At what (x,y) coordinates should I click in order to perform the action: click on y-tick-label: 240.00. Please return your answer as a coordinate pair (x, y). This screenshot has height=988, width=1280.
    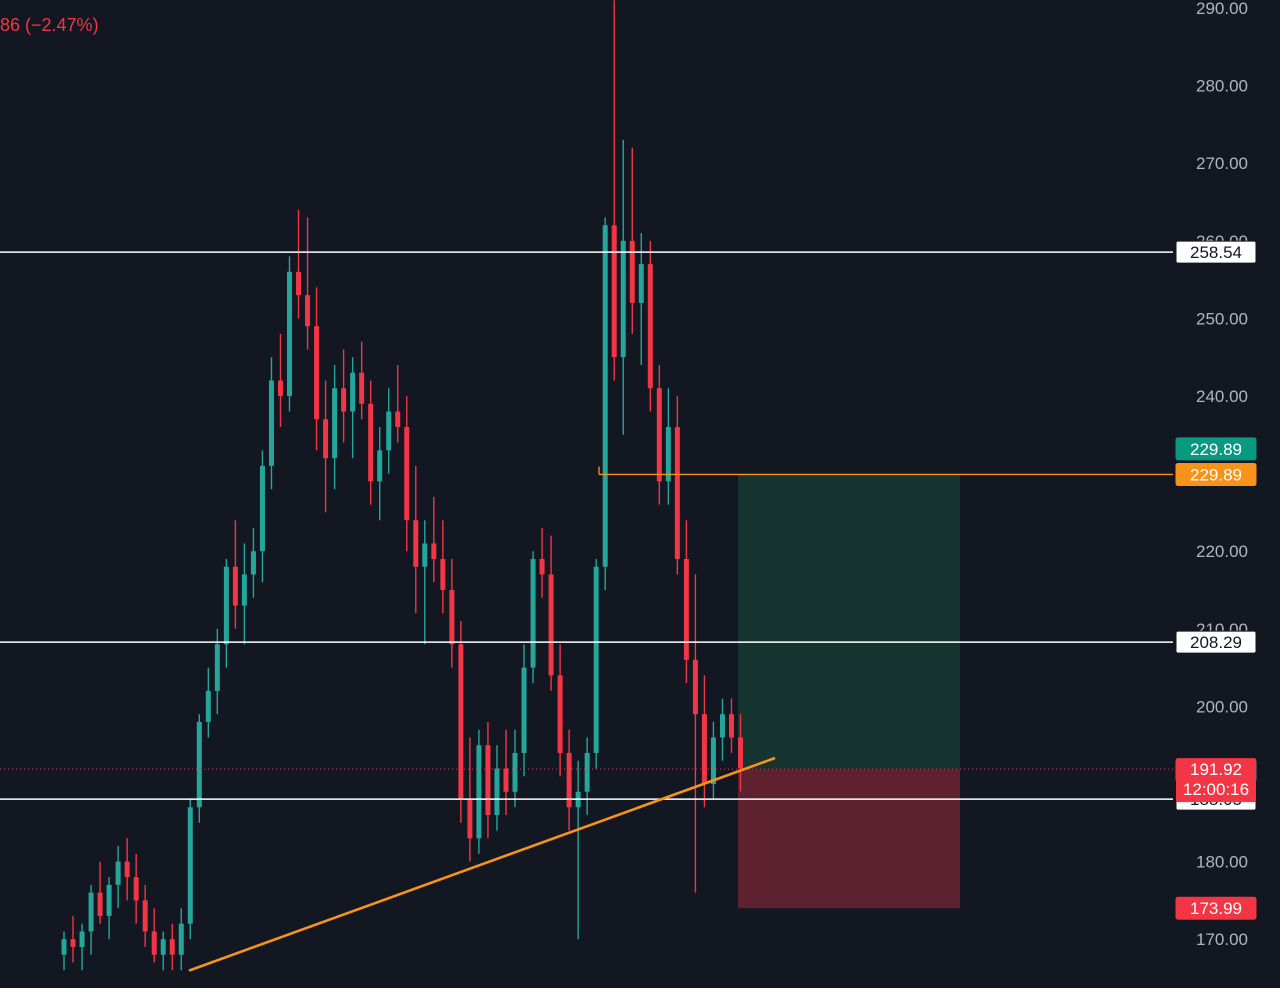
    Looking at the image, I should click on (1222, 396).